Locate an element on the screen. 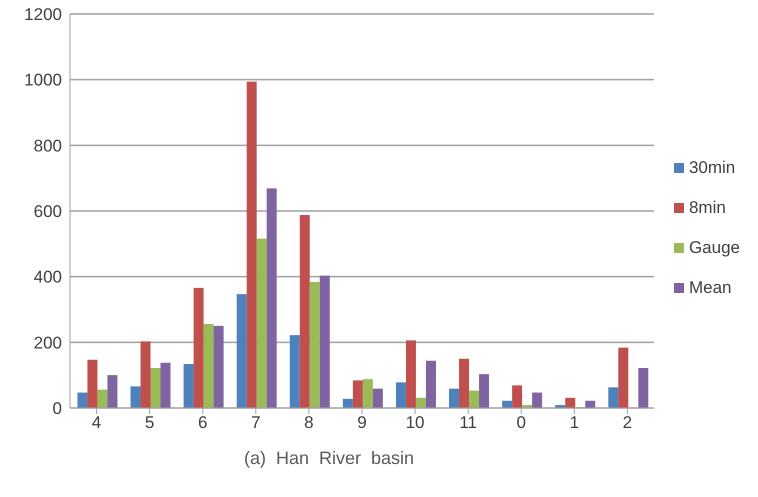 The height and width of the screenshot is (497, 758). x-tick-label: 9 is located at coordinates (362, 422).